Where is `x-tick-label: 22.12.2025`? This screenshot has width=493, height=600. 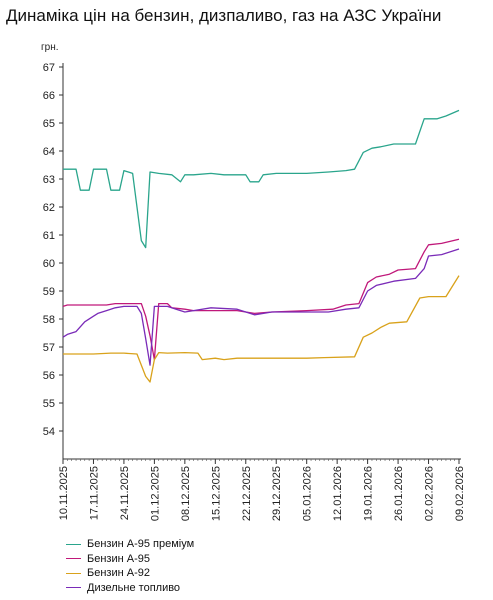 x-tick-label: 22.12.2025 is located at coordinates (247, 493).